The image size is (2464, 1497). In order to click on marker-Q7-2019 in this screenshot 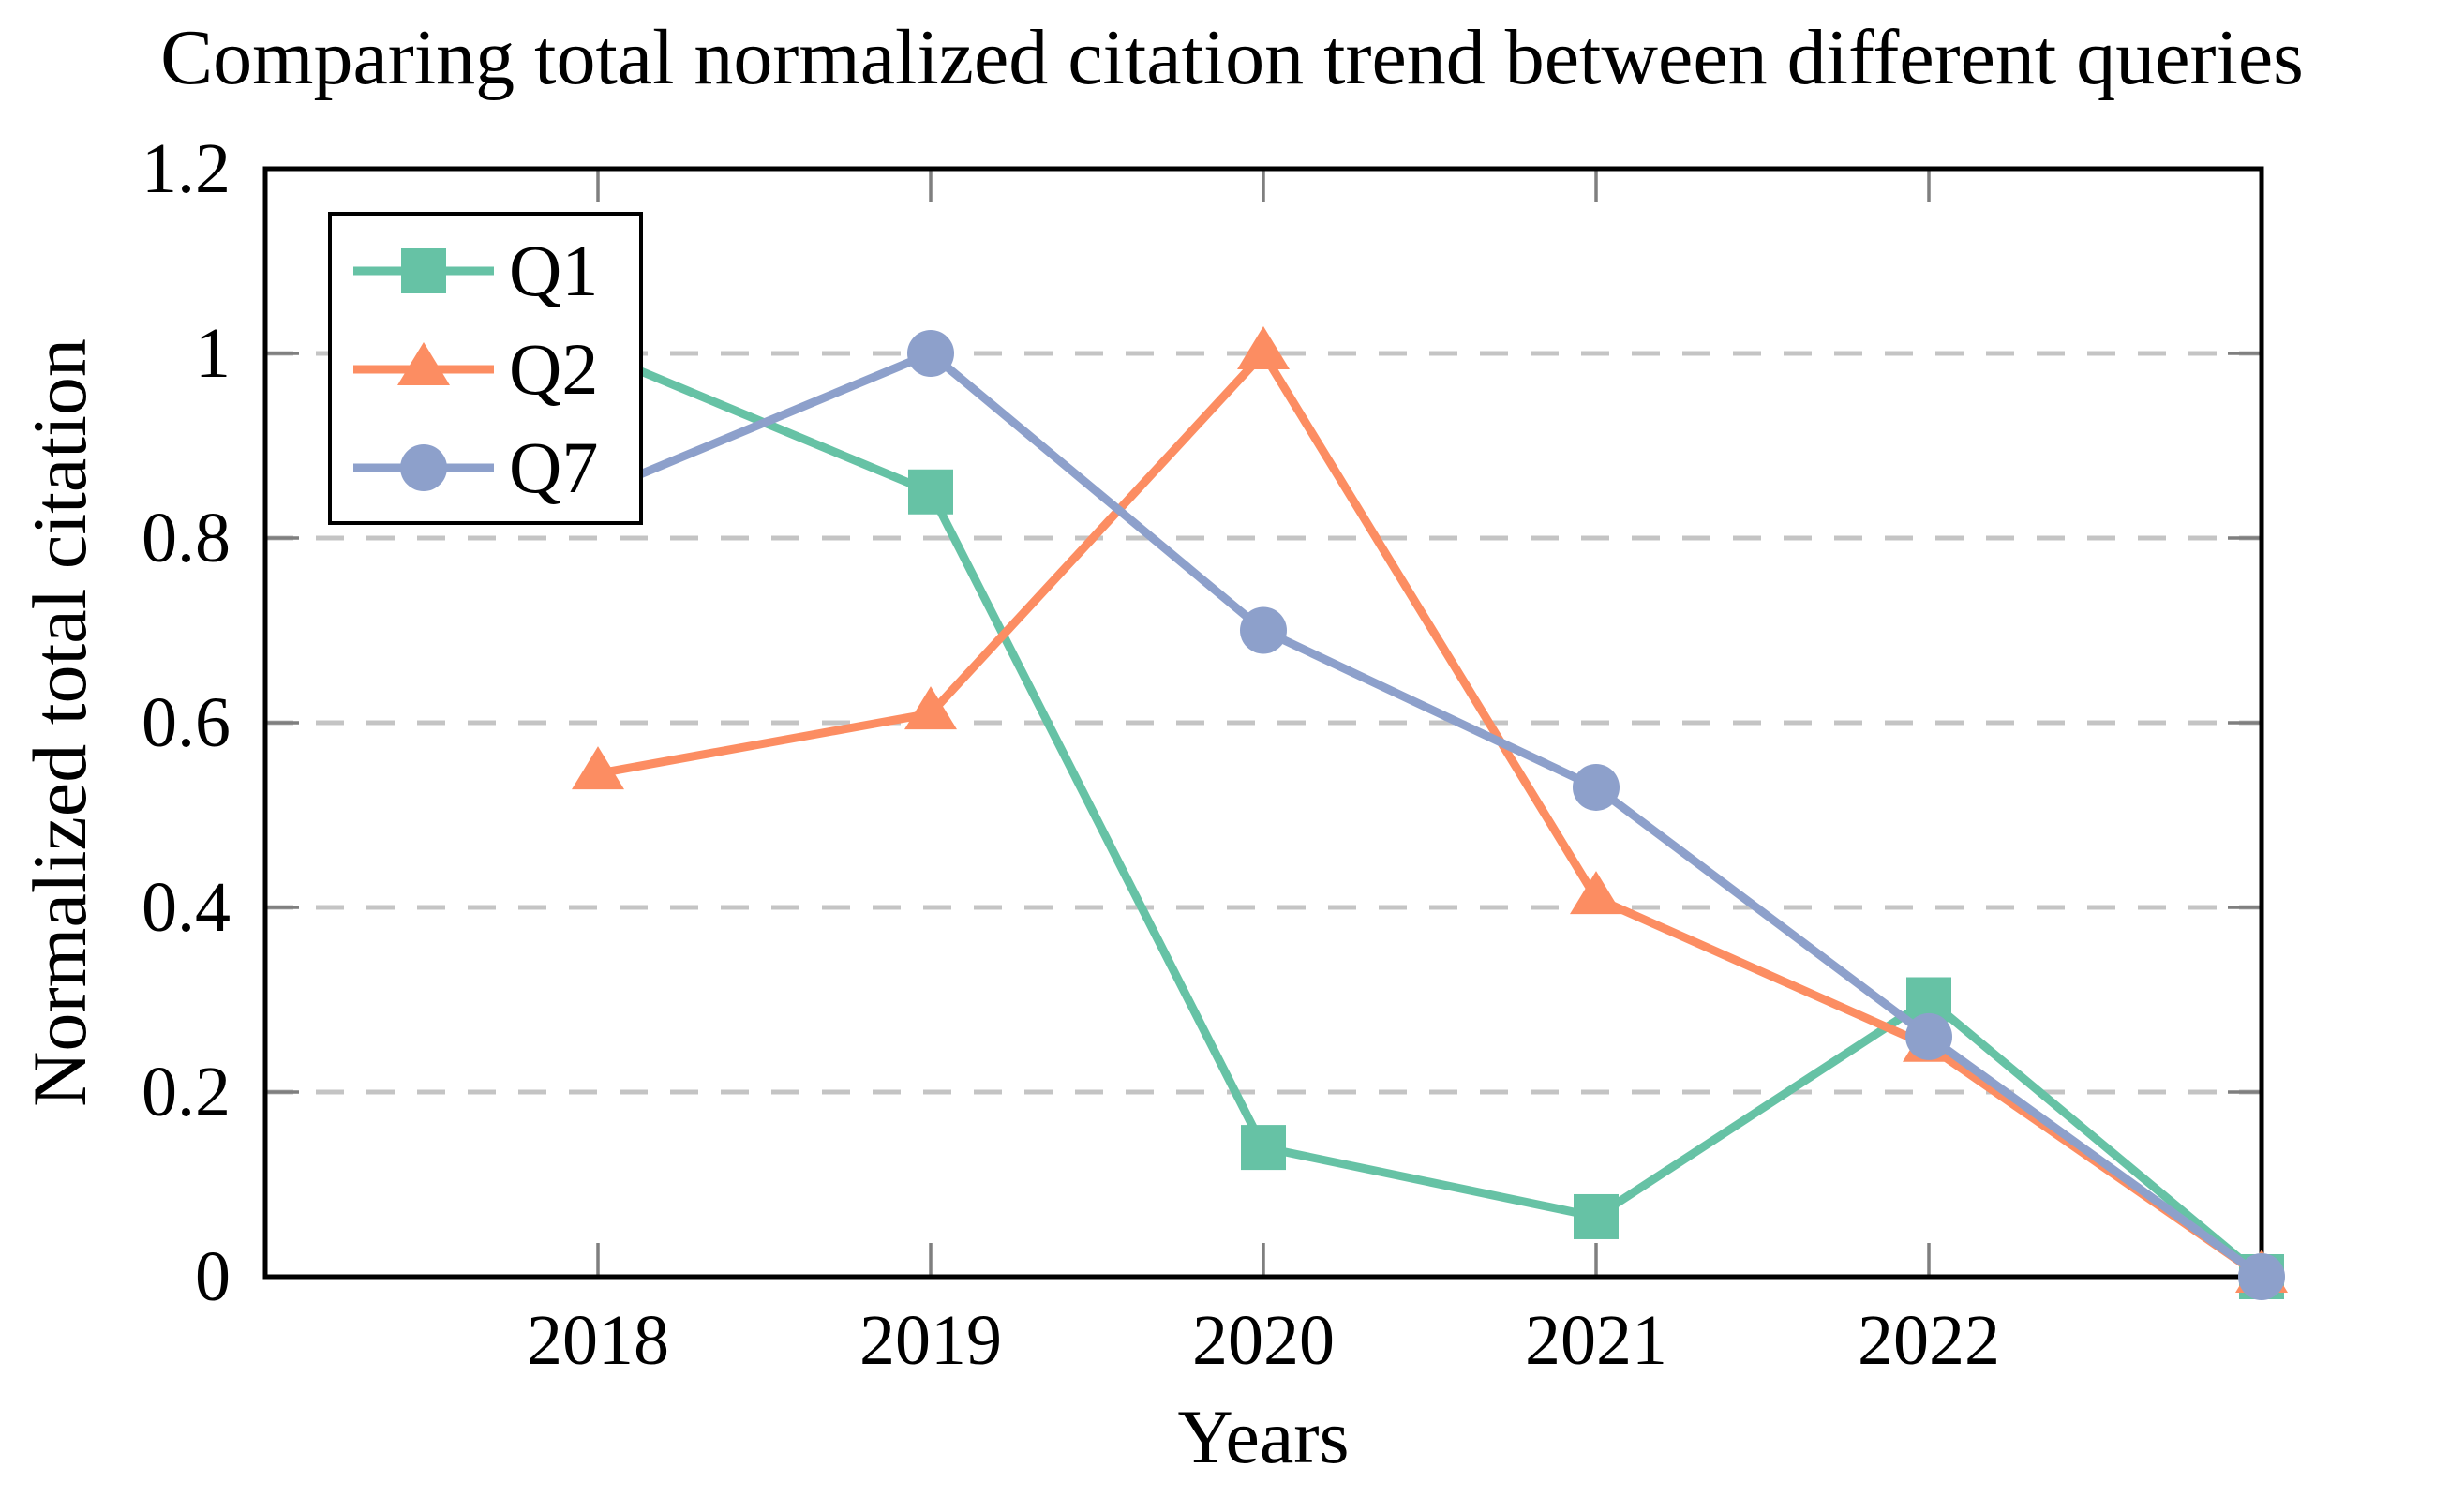, I will do `click(930, 353)`.